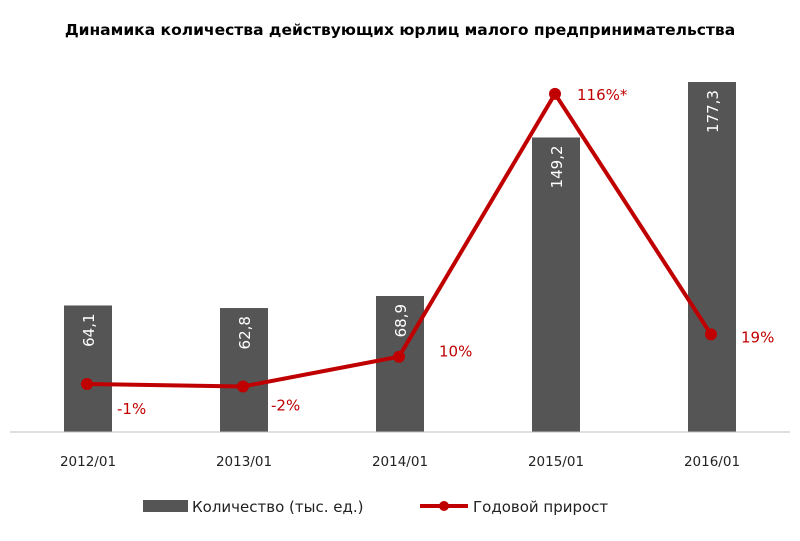  I want to click on legend-bar-label: Количество (тыс. ед.), so click(277, 507).